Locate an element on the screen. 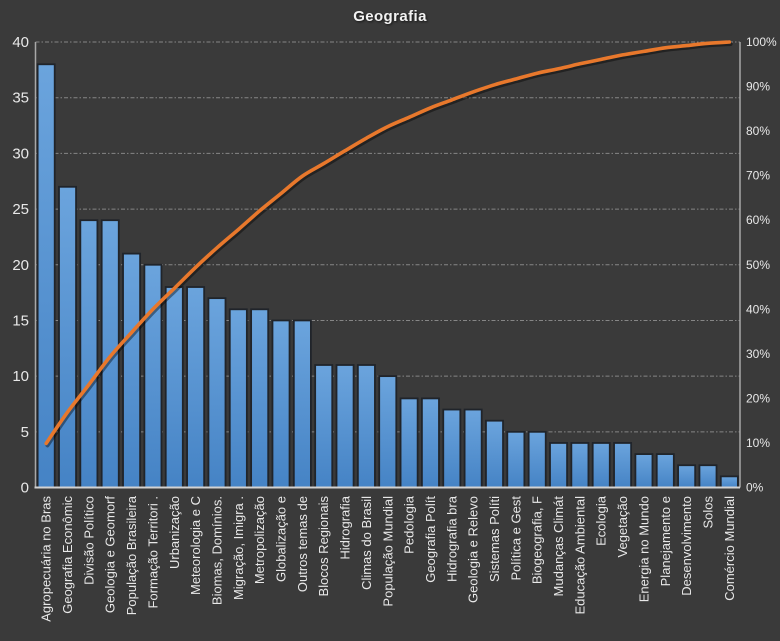  category-label: Migração, Imigra . is located at coordinates (238, 548).